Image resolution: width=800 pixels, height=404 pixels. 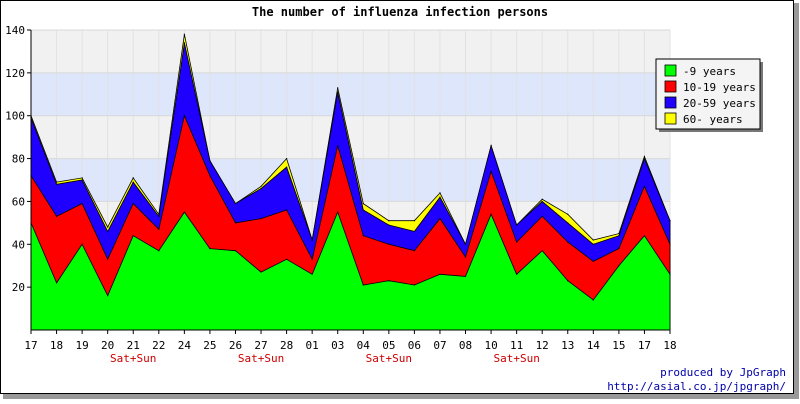 What do you see at coordinates (709, 71) in the screenshot?
I see `legend-label: -9 years` at bounding box center [709, 71].